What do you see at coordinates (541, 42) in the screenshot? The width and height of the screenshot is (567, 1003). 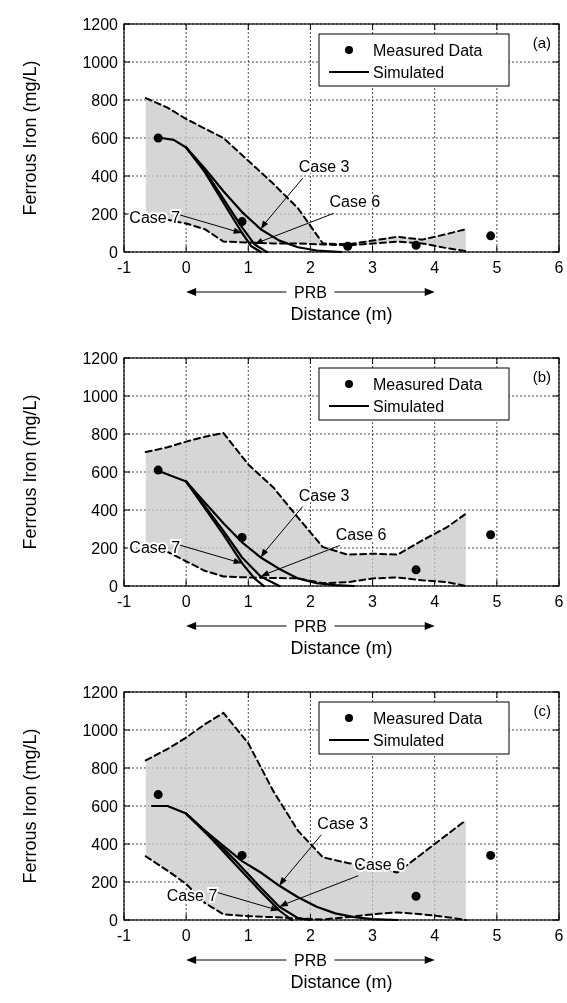 I see `annotation: (a)` at bounding box center [541, 42].